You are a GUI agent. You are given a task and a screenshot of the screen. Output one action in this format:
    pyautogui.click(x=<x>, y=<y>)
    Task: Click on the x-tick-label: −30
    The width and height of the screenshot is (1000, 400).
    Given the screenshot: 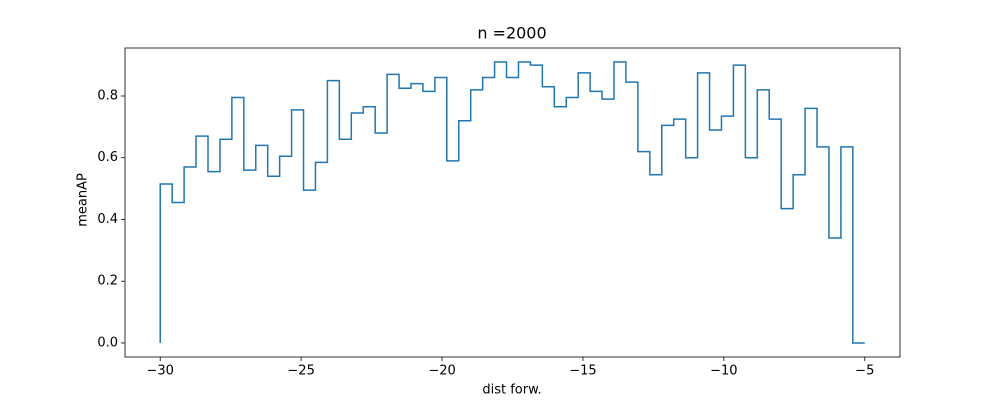 What is the action you would take?
    pyautogui.click(x=160, y=371)
    